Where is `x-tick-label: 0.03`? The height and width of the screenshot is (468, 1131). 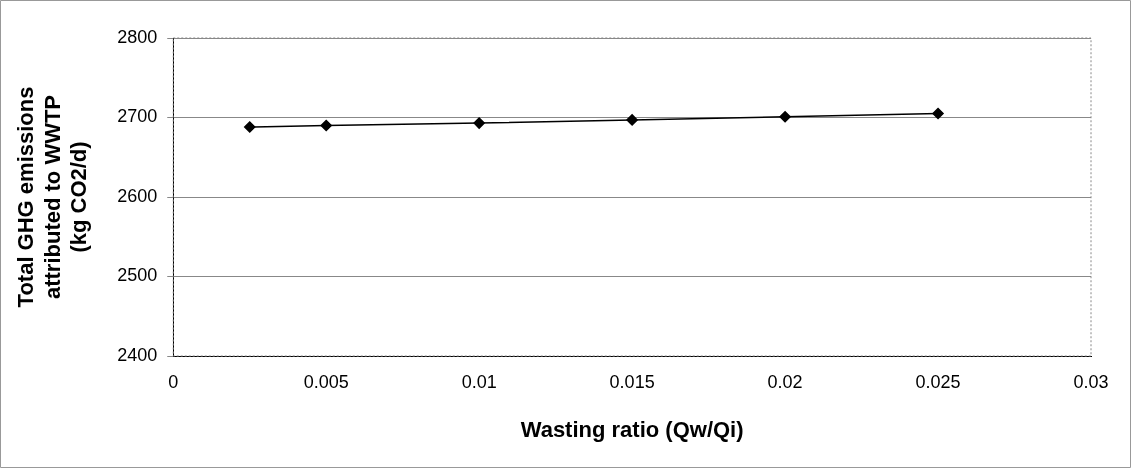 x-tick-label: 0.03 is located at coordinates (1091, 381).